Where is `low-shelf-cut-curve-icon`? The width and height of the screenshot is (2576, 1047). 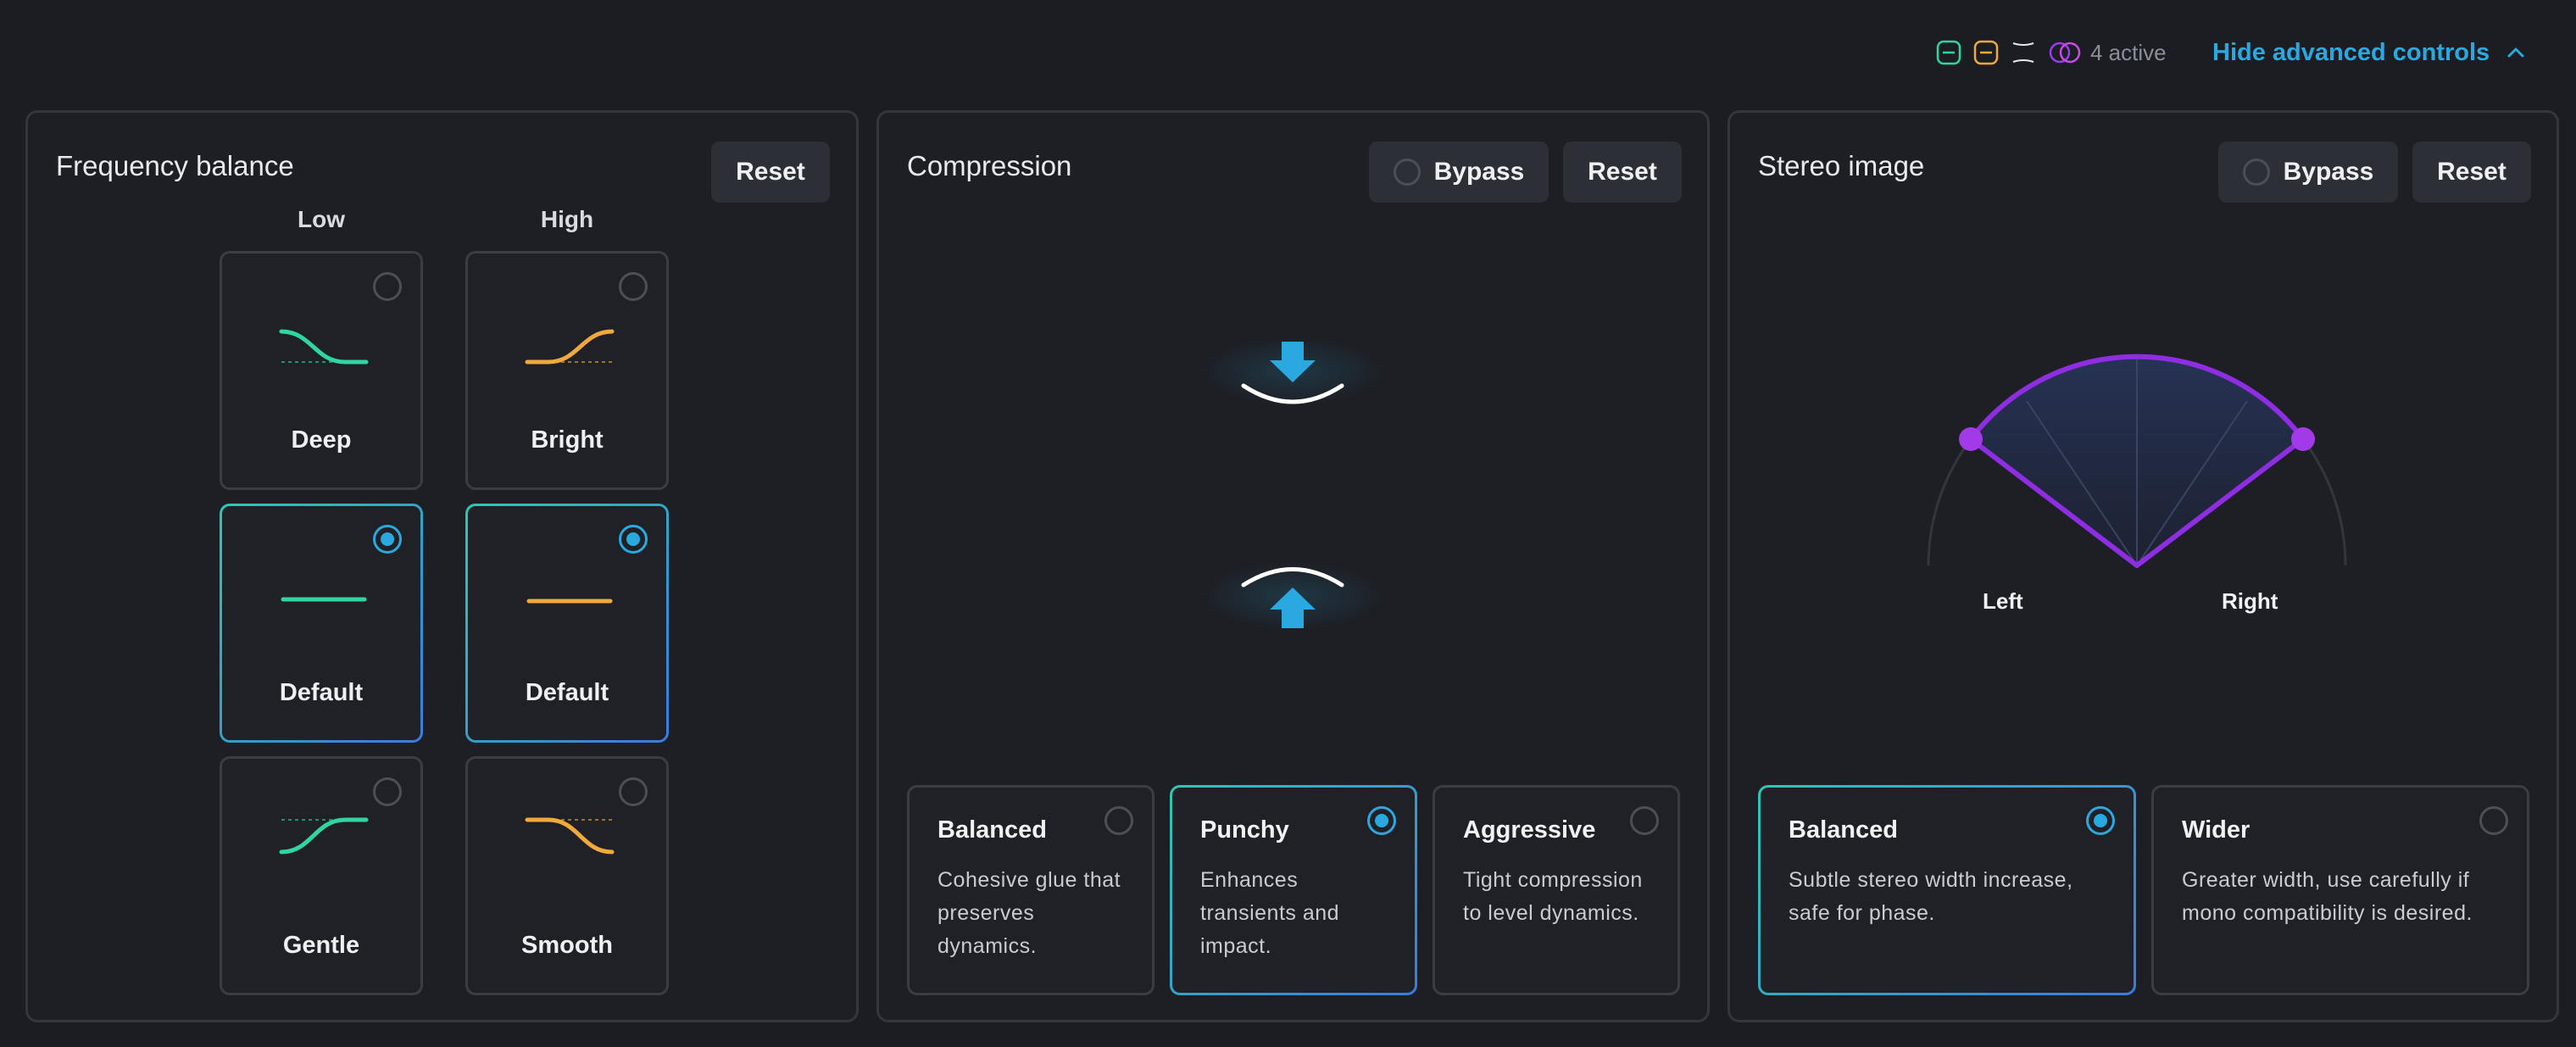 low-shelf-cut-curve-icon is located at coordinates (324, 347).